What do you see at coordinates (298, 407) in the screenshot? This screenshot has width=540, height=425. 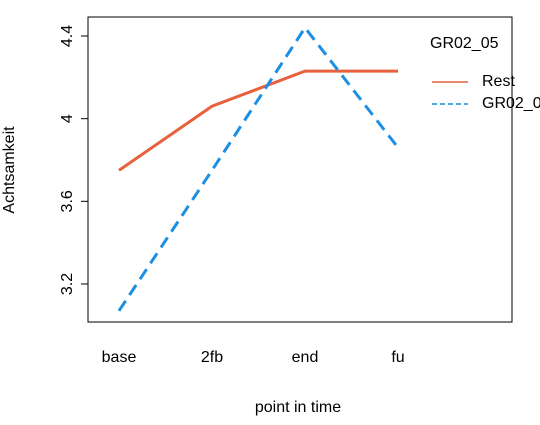 I see `x-axis-label: point in time` at bounding box center [298, 407].